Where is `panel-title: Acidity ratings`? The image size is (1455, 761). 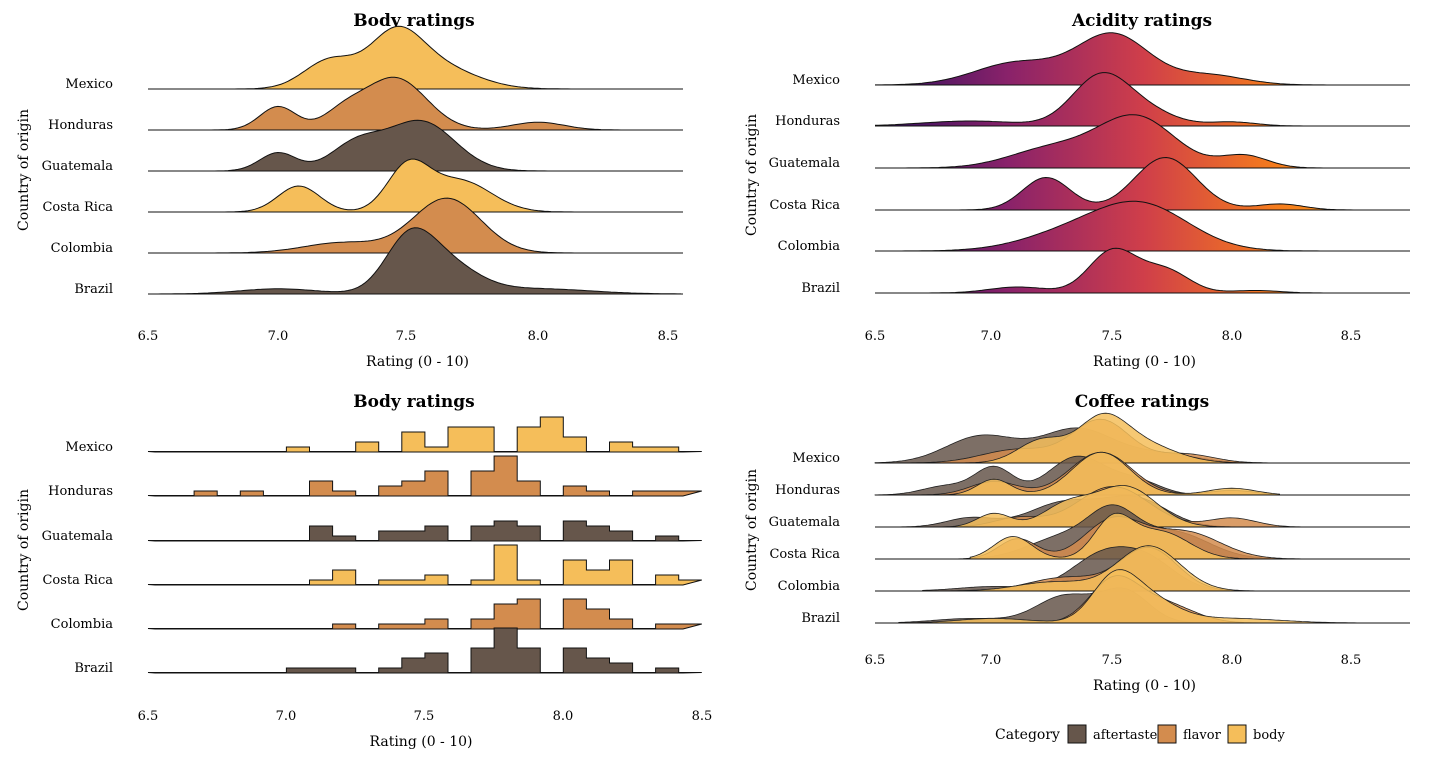
panel-title: Acidity ratings is located at coordinates (1141, 21).